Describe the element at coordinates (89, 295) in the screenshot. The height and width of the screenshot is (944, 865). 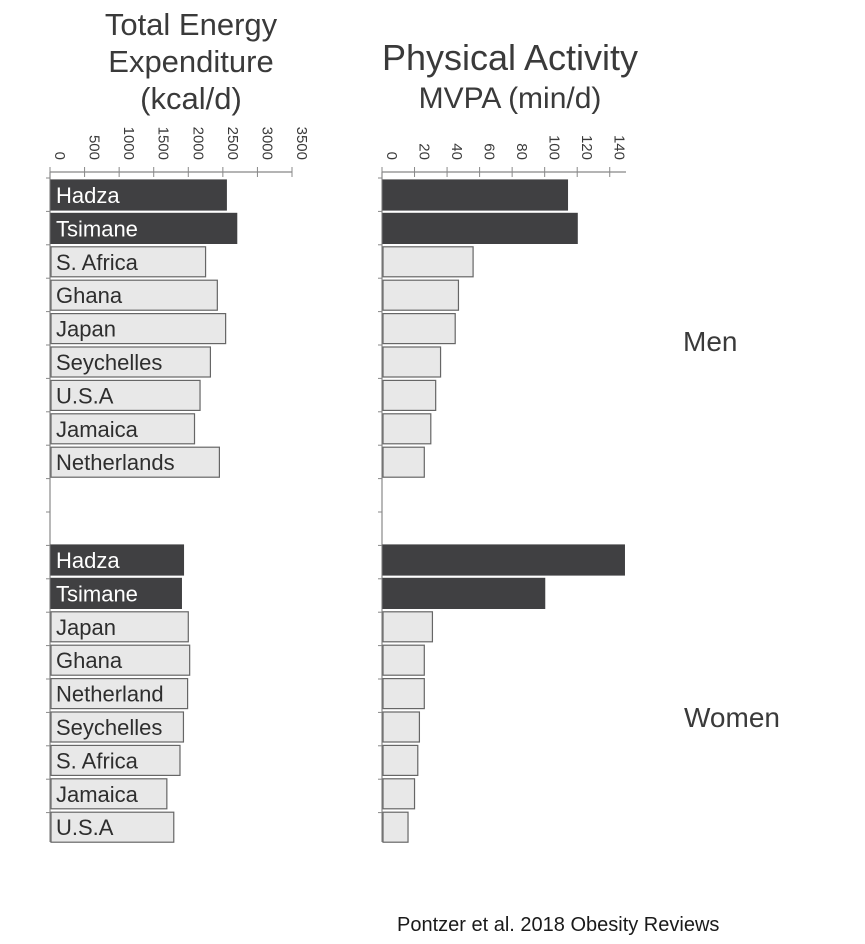
I see `tee-men-category-label: Ghana` at that location.